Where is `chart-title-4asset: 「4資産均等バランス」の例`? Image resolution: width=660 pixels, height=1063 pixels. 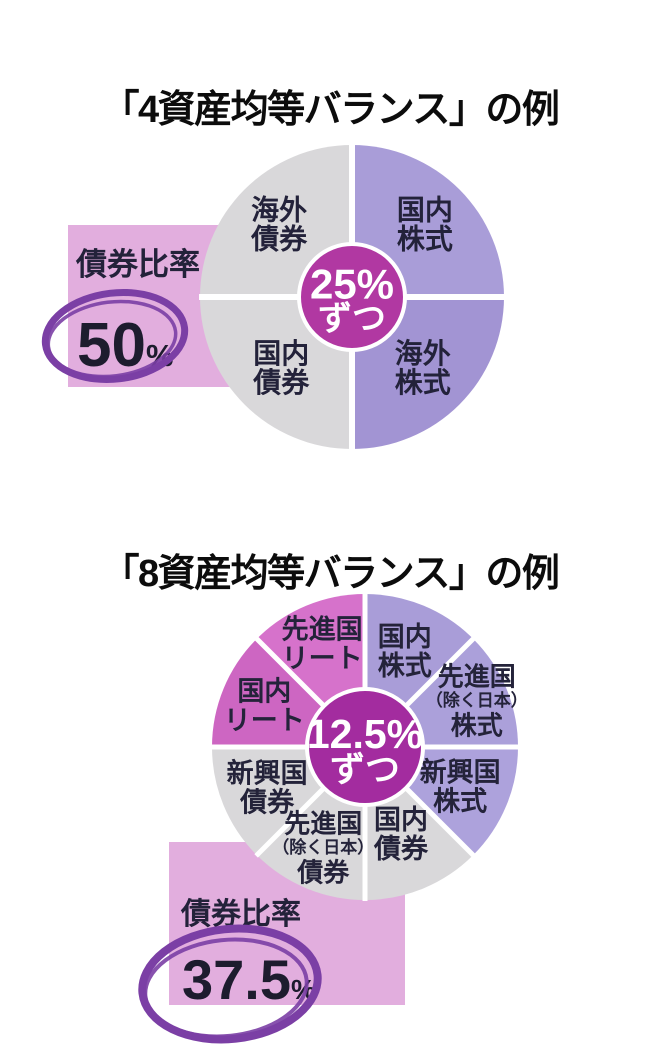
chart-title-4asset: 「4資産均等バランス」の例 is located at coordinates (330, 109).